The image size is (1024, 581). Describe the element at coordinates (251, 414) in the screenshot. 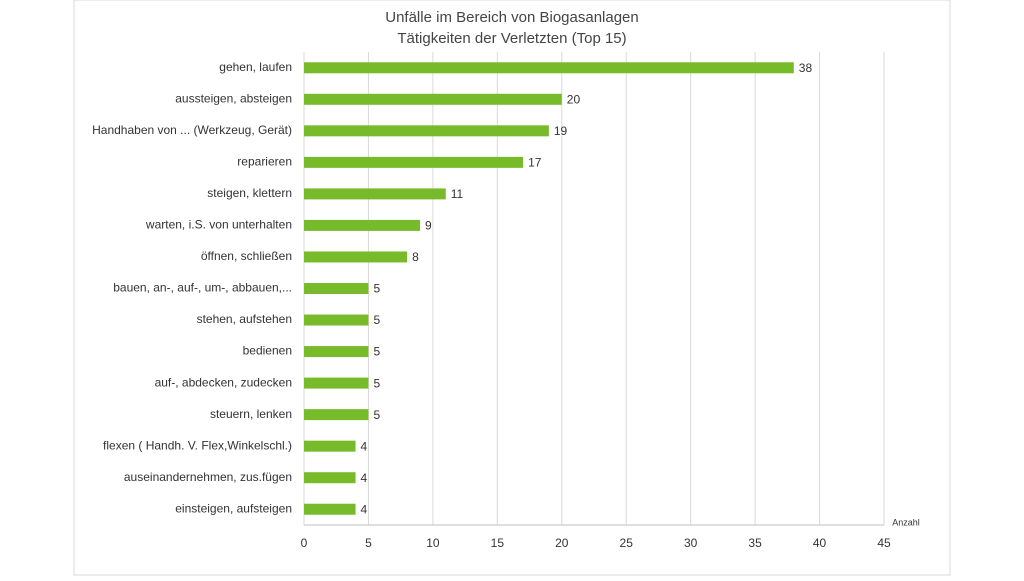

I see `y-tick-label: steuern, lenken` at that location.